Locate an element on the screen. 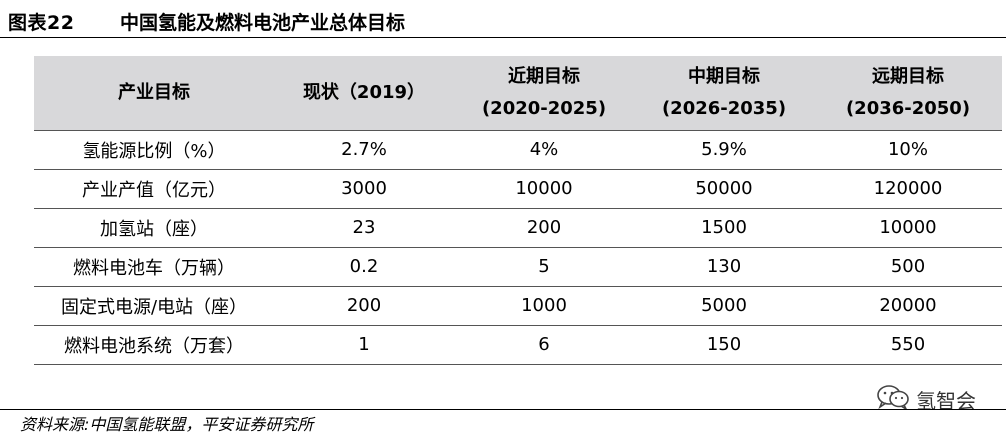  row-label: 固定式电源/电站（座） is located at coordinates (154, 307).